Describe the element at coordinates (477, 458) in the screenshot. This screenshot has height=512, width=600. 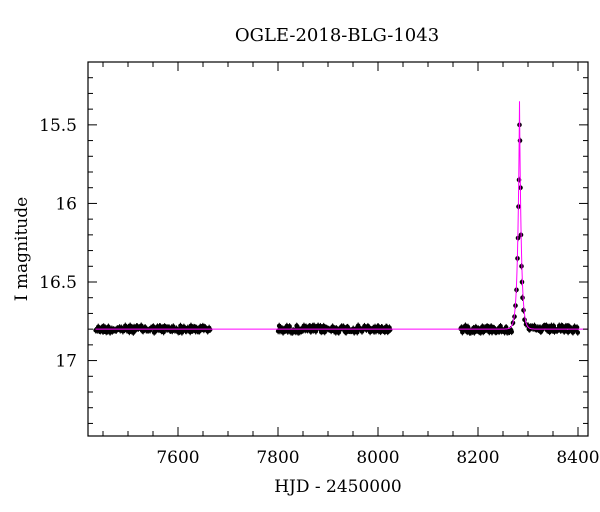
I see `x-tick-label: 8200` at that location.